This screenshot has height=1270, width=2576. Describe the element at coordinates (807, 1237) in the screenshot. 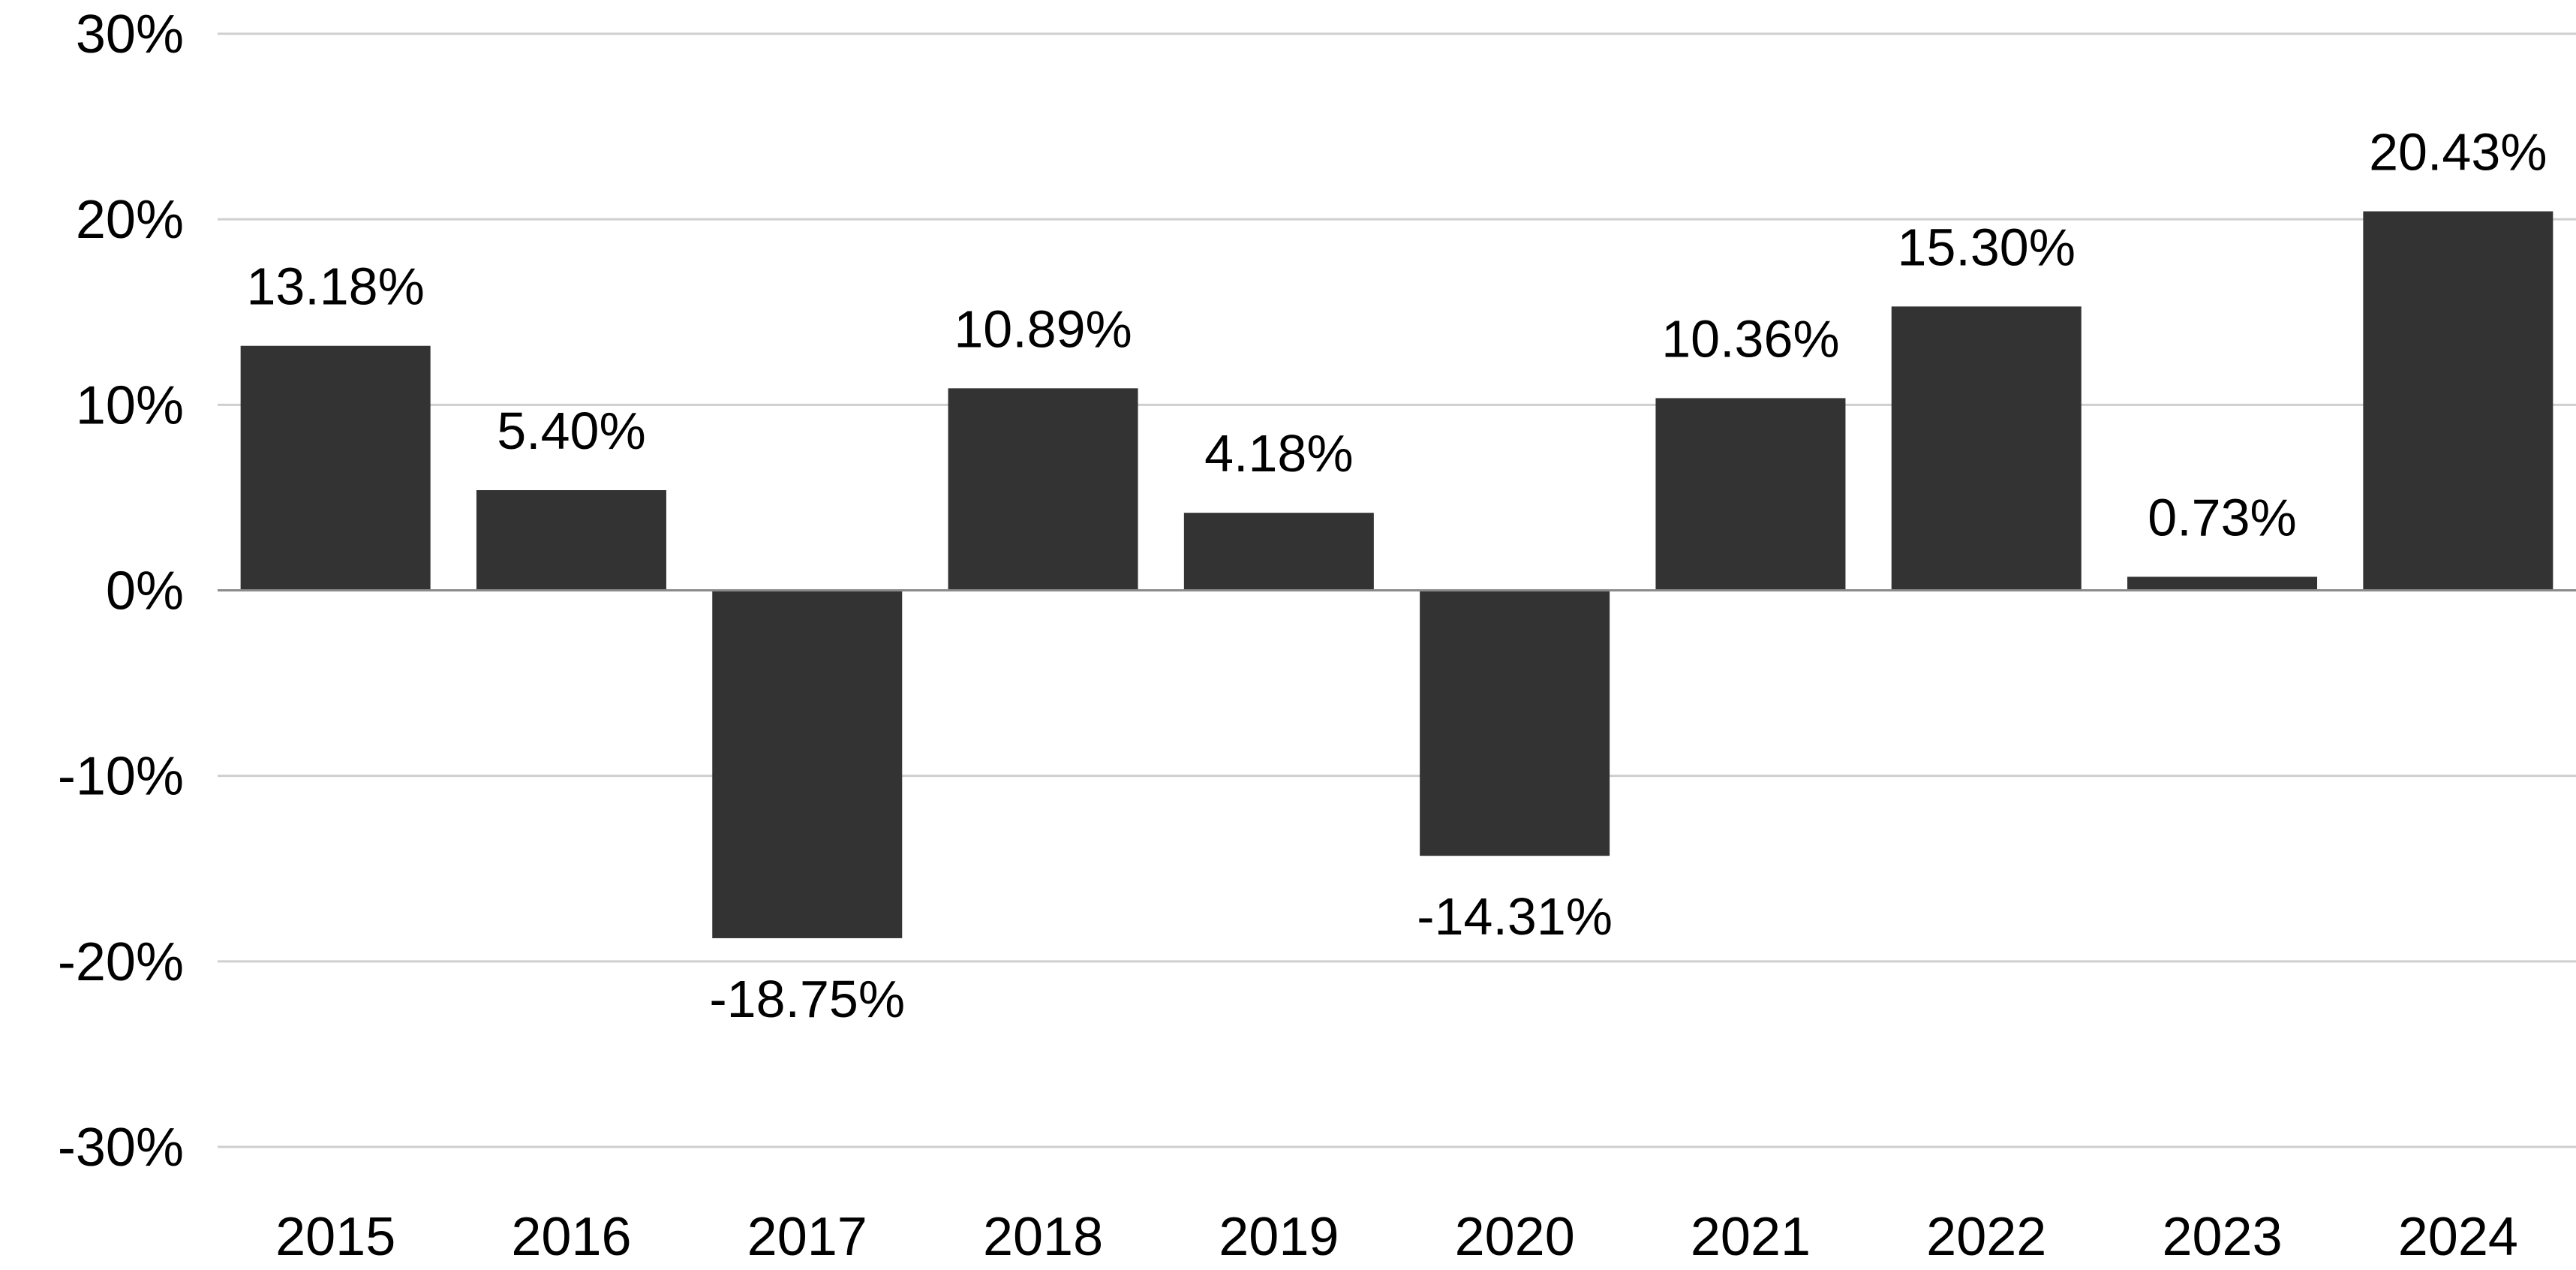

I see `x-tick-label: 2017` at that location.